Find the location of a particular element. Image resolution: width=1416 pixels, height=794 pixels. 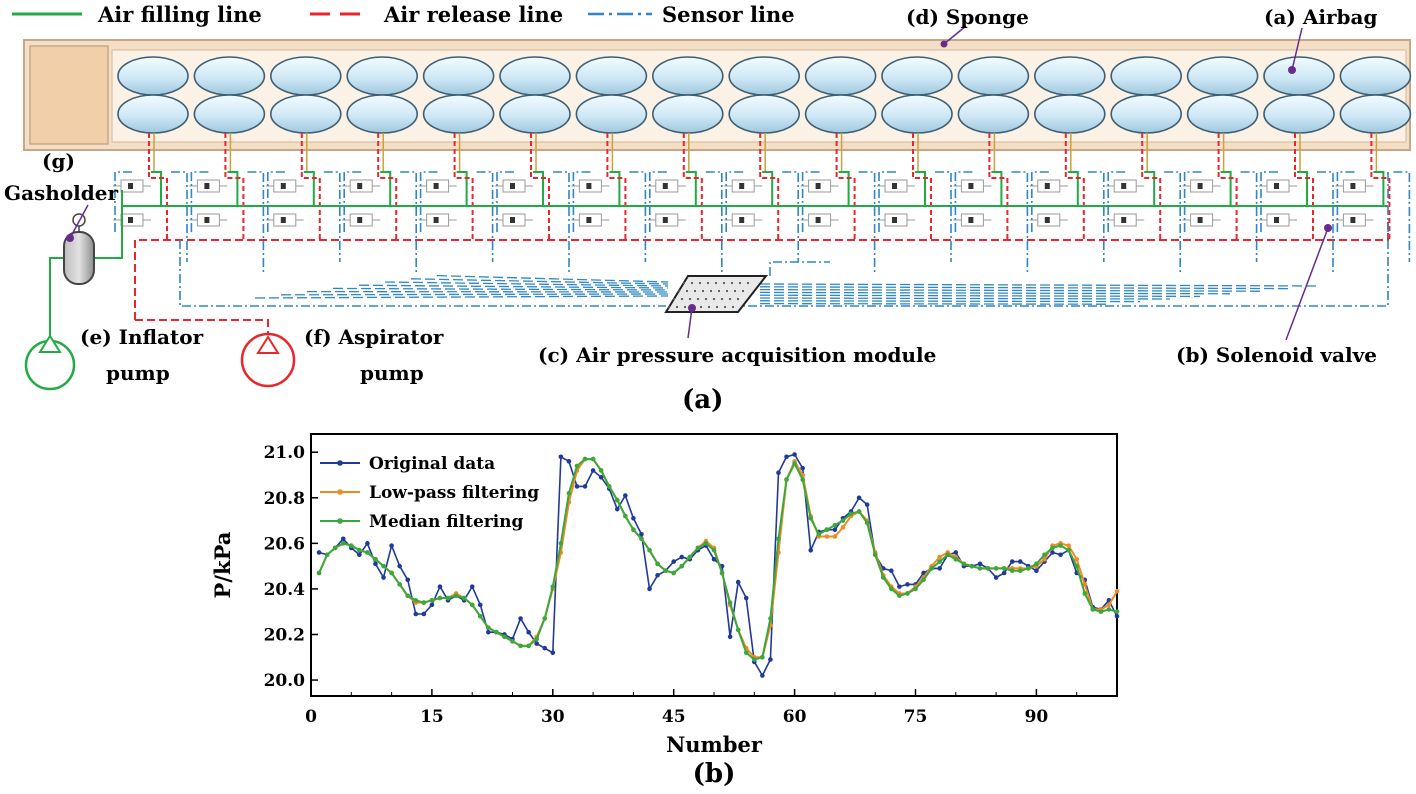

air-release-pipe is located at coordinates (761, 279).